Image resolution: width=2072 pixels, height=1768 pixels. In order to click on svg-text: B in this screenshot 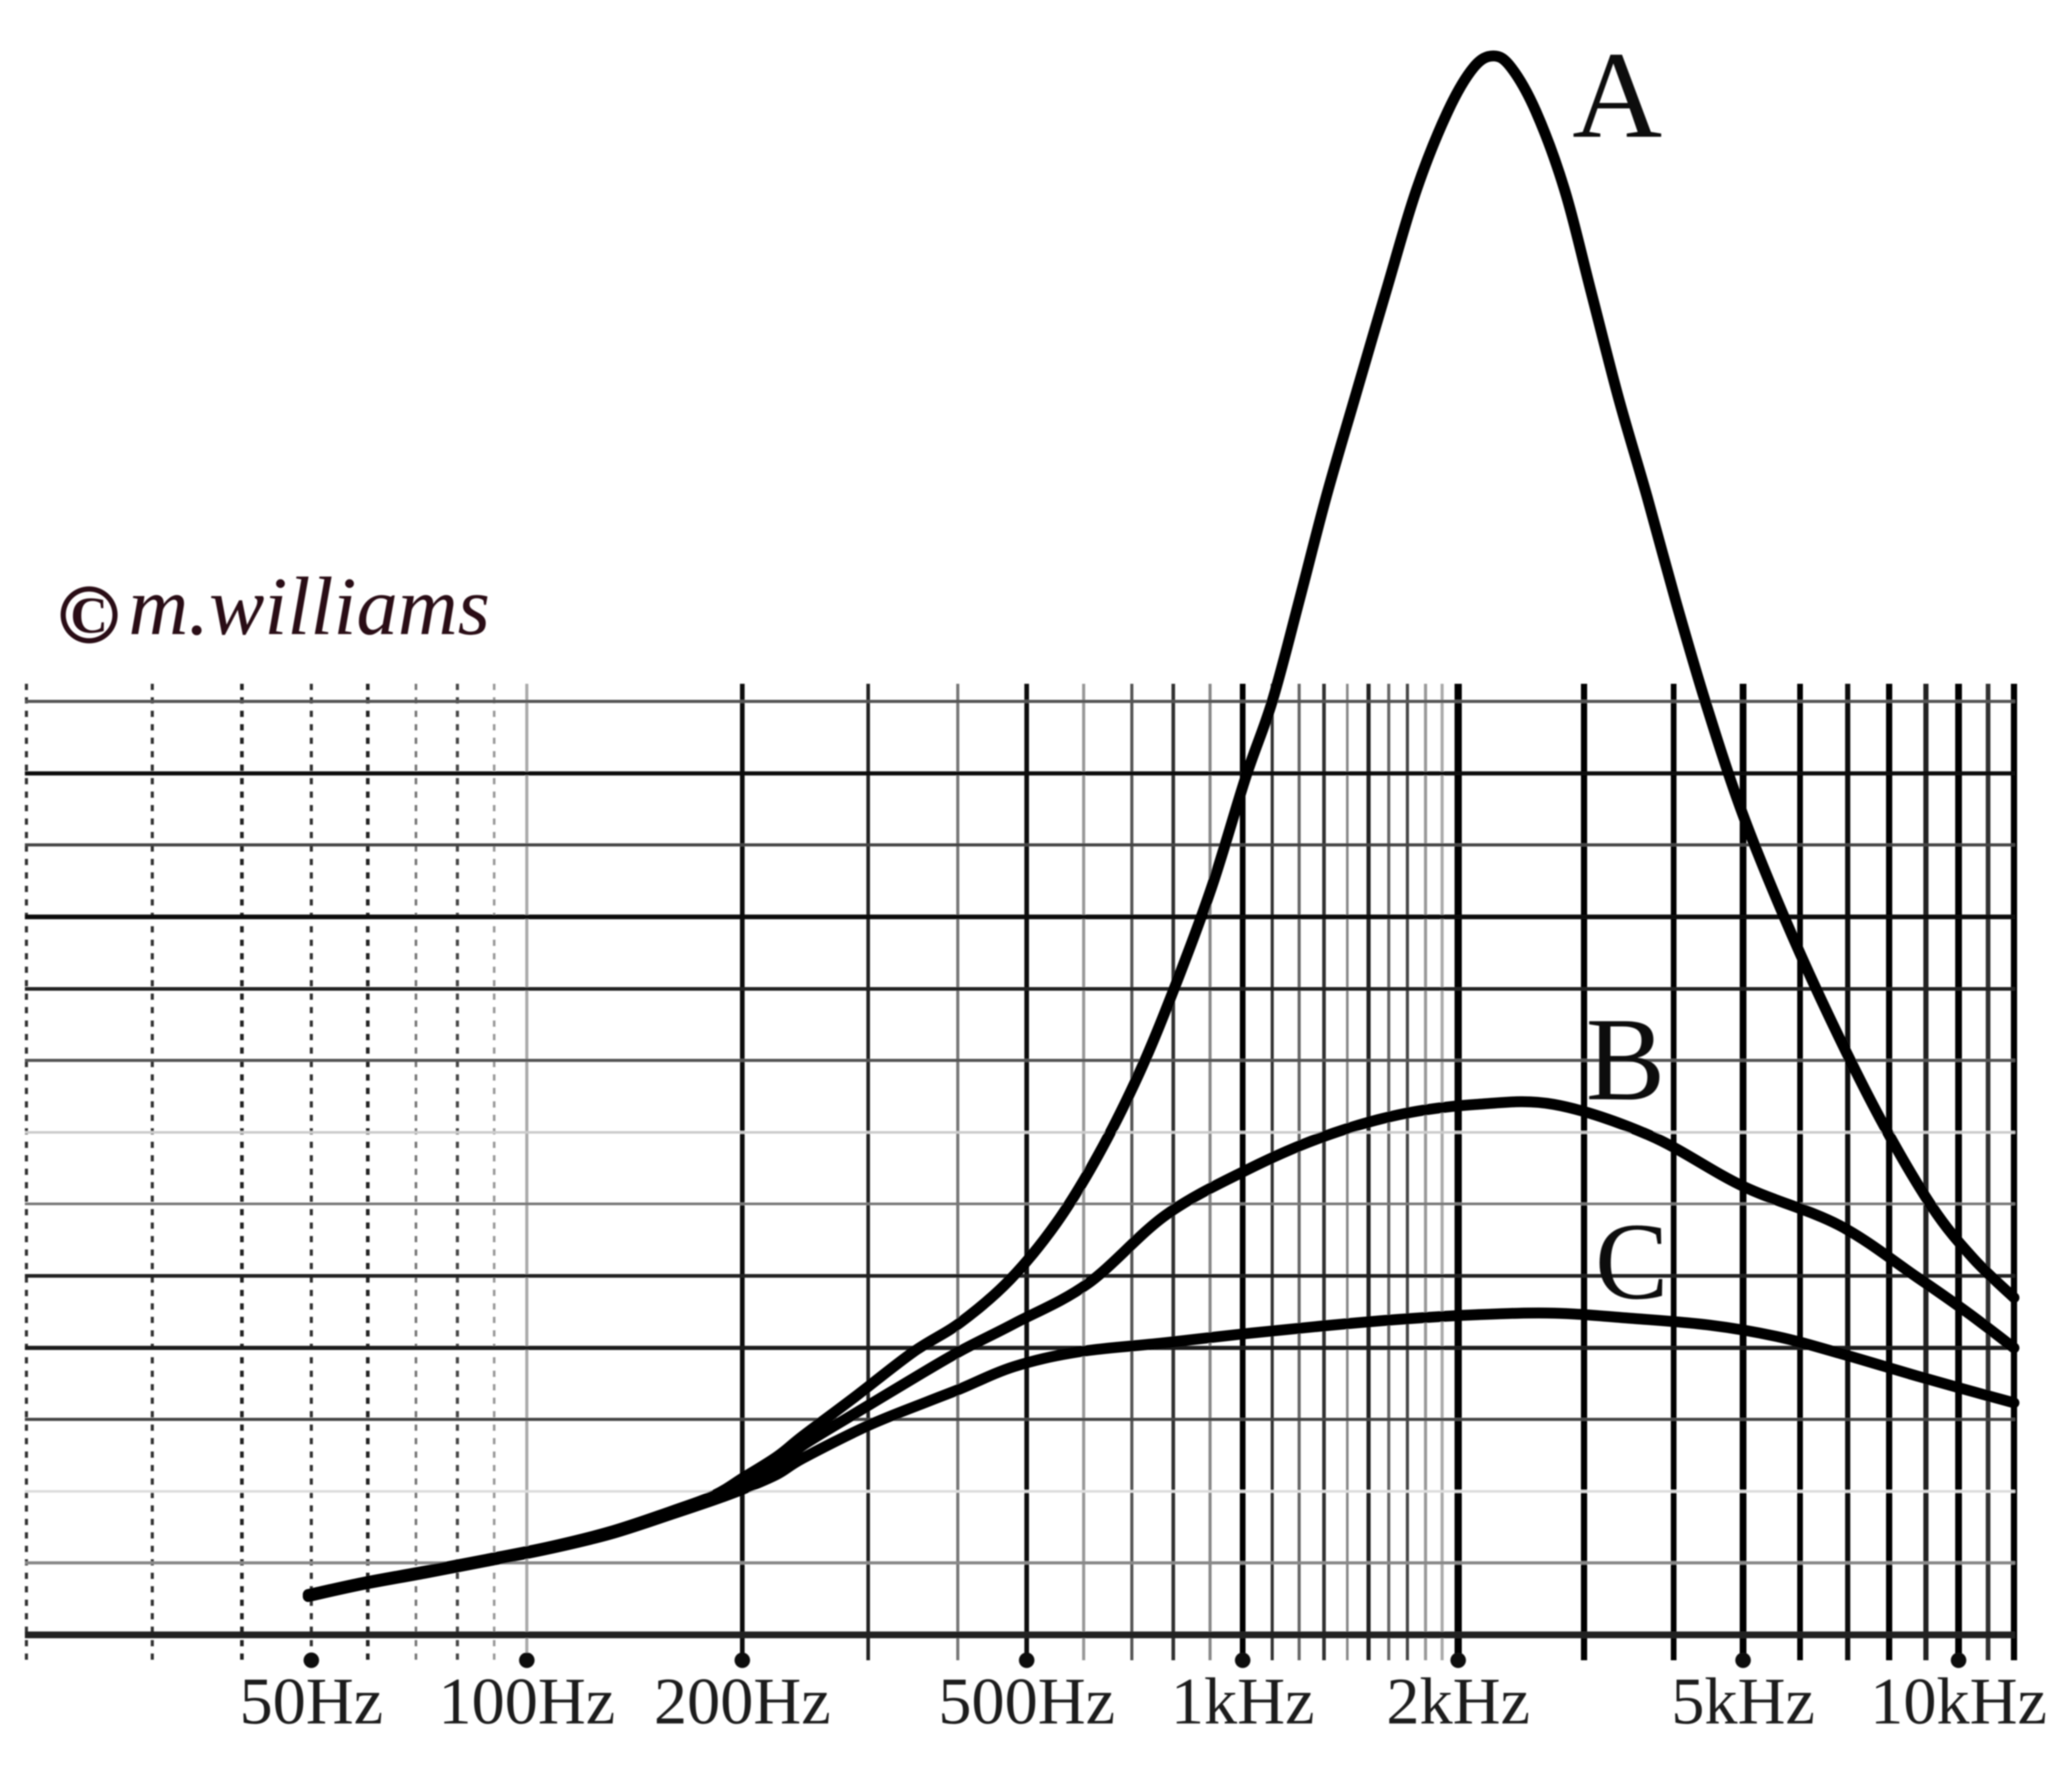, I will do `click(1625, 1059)`.